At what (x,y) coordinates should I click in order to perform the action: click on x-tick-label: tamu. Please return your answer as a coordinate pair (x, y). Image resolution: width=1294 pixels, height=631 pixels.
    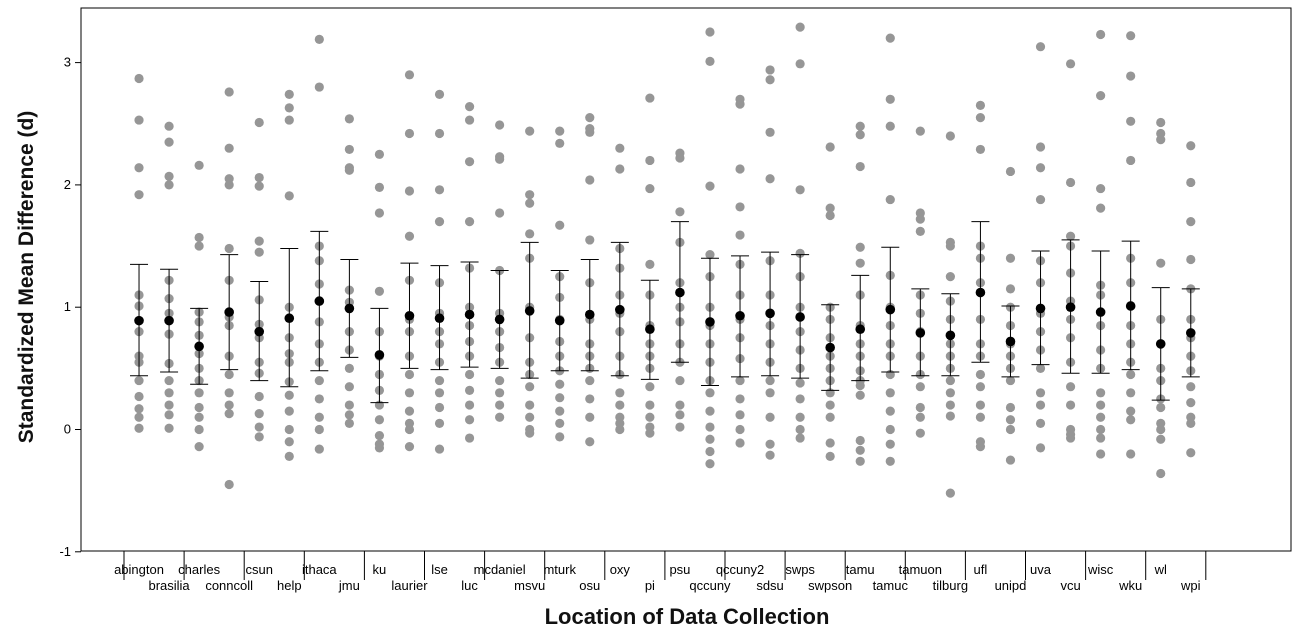
    Looking at the image, I should click on (860, 569).